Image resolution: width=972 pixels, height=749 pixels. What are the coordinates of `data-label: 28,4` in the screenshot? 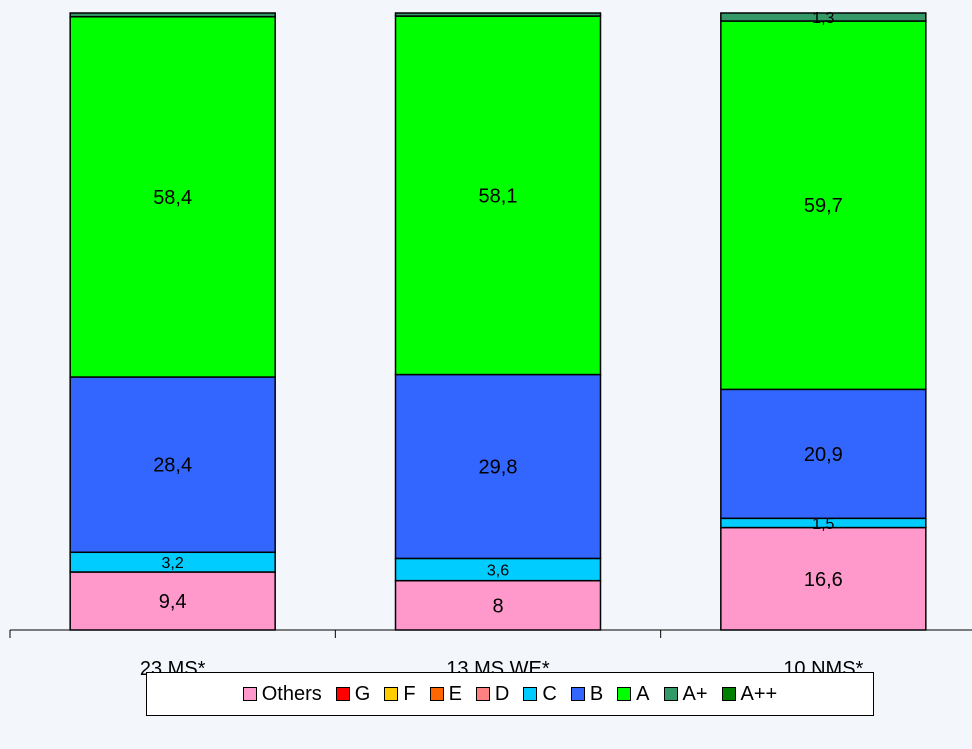 It's located at (172, 466).